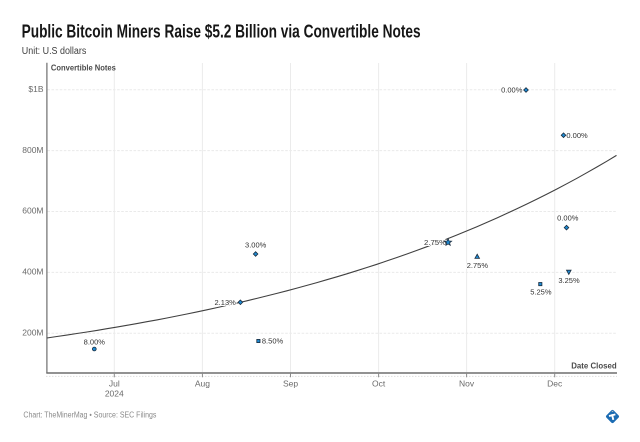 The image size is (640, 442). Describe the element at coordinates (95, 341) in the screenshot. I see `svg-text: 8.00%` at that location.